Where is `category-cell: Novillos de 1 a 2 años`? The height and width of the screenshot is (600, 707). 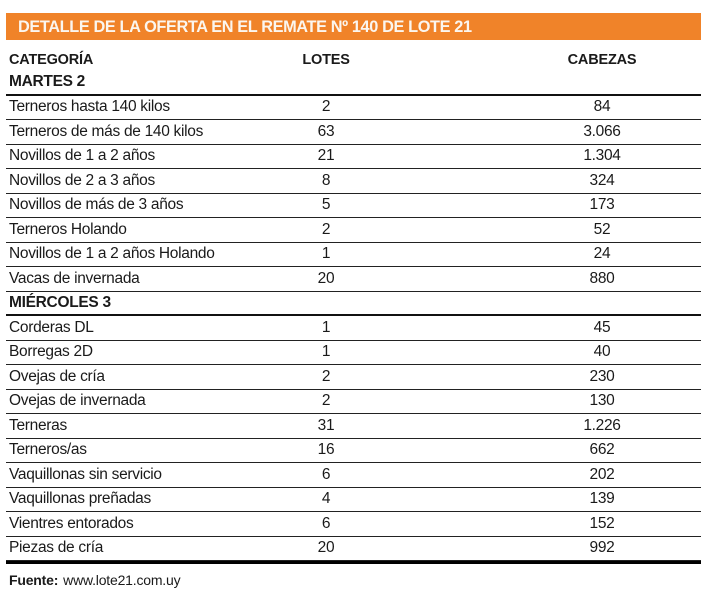 category-cell: Novillos de 1 a 2 años is located at coordinates (82, 156).